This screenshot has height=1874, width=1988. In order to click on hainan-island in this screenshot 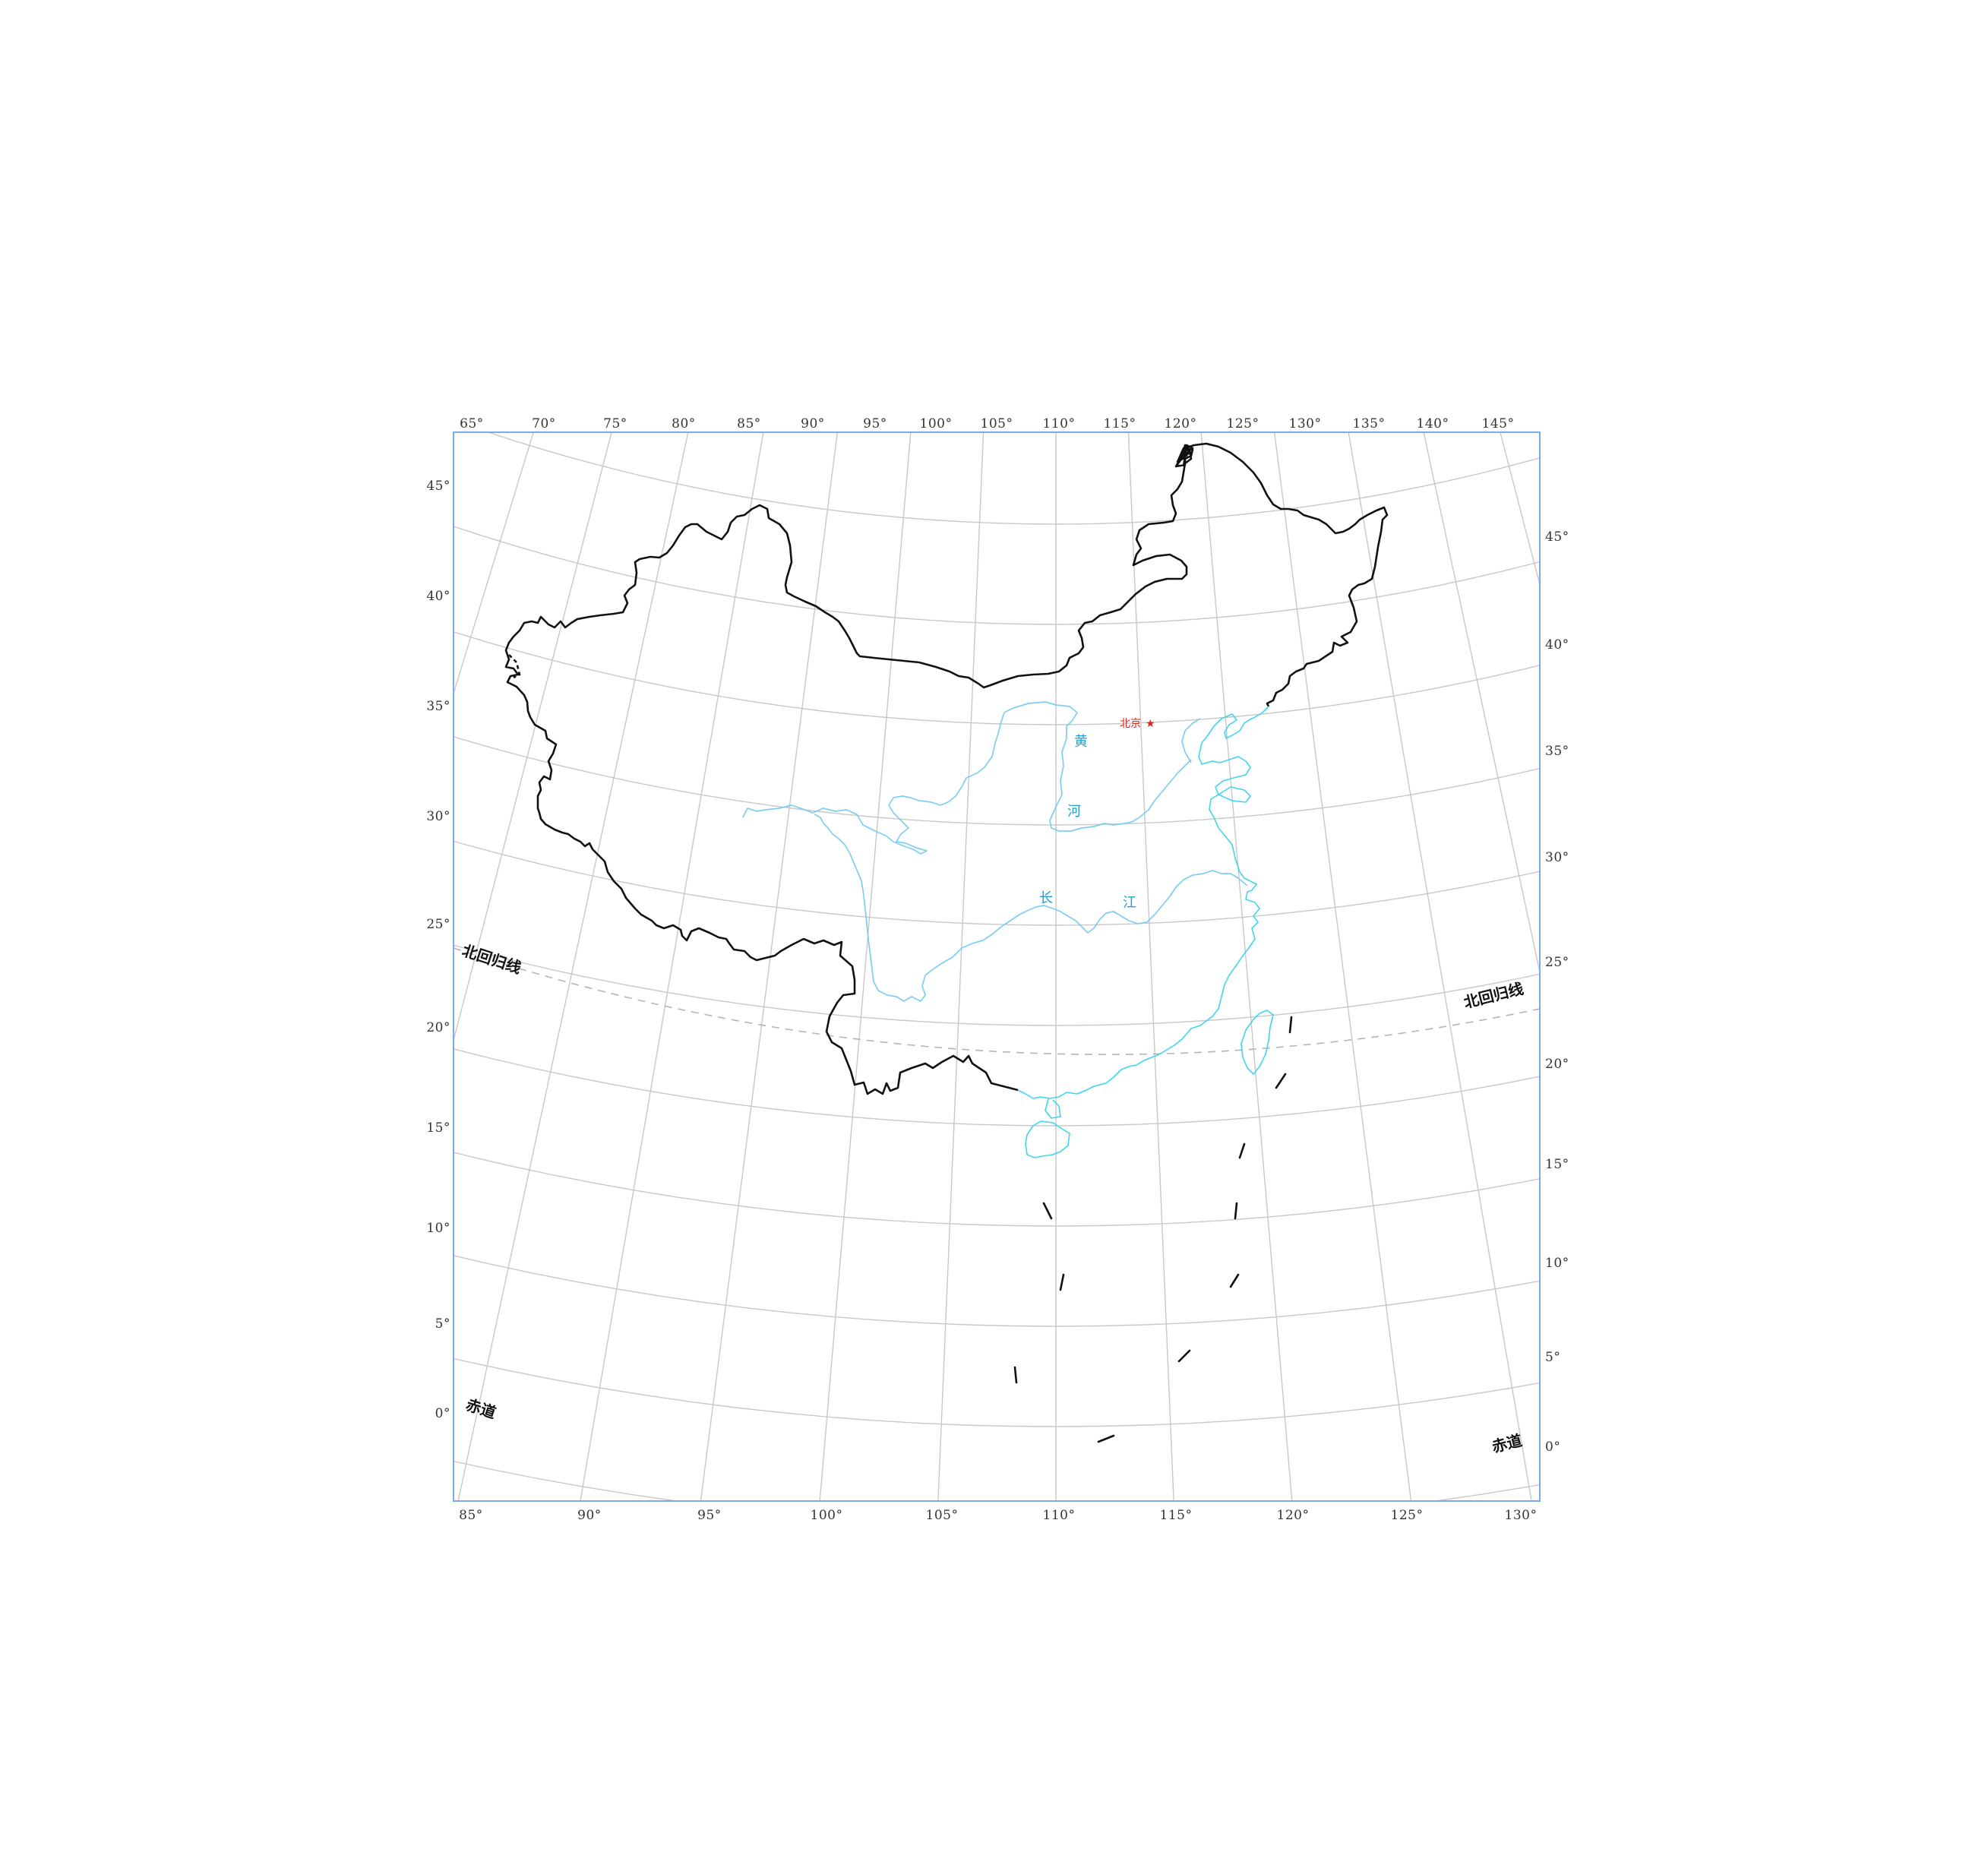, I will do `click(1047, 1139)`.